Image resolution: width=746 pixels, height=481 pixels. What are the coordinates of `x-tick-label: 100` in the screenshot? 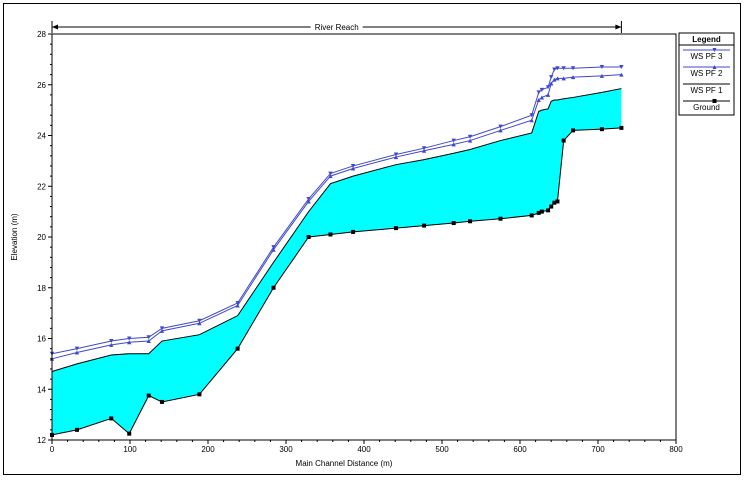 It's located at (130, 449).